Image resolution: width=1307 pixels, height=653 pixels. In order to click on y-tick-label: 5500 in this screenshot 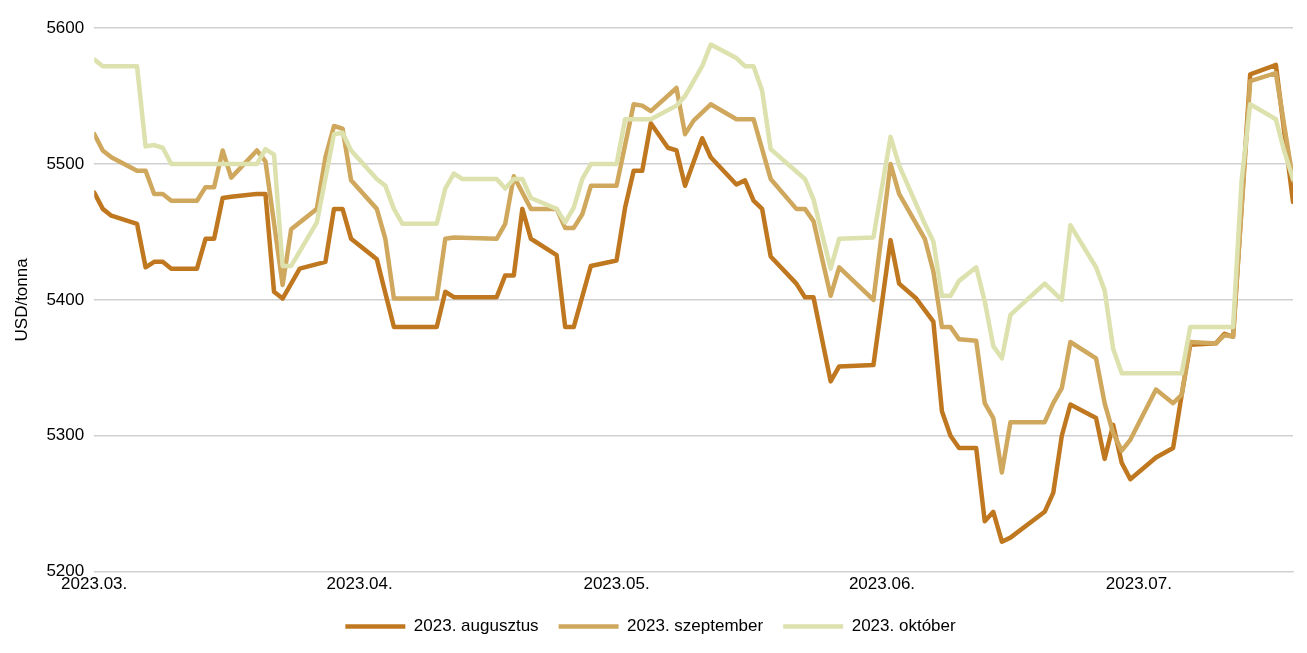, I will do `click(65, 163)`.